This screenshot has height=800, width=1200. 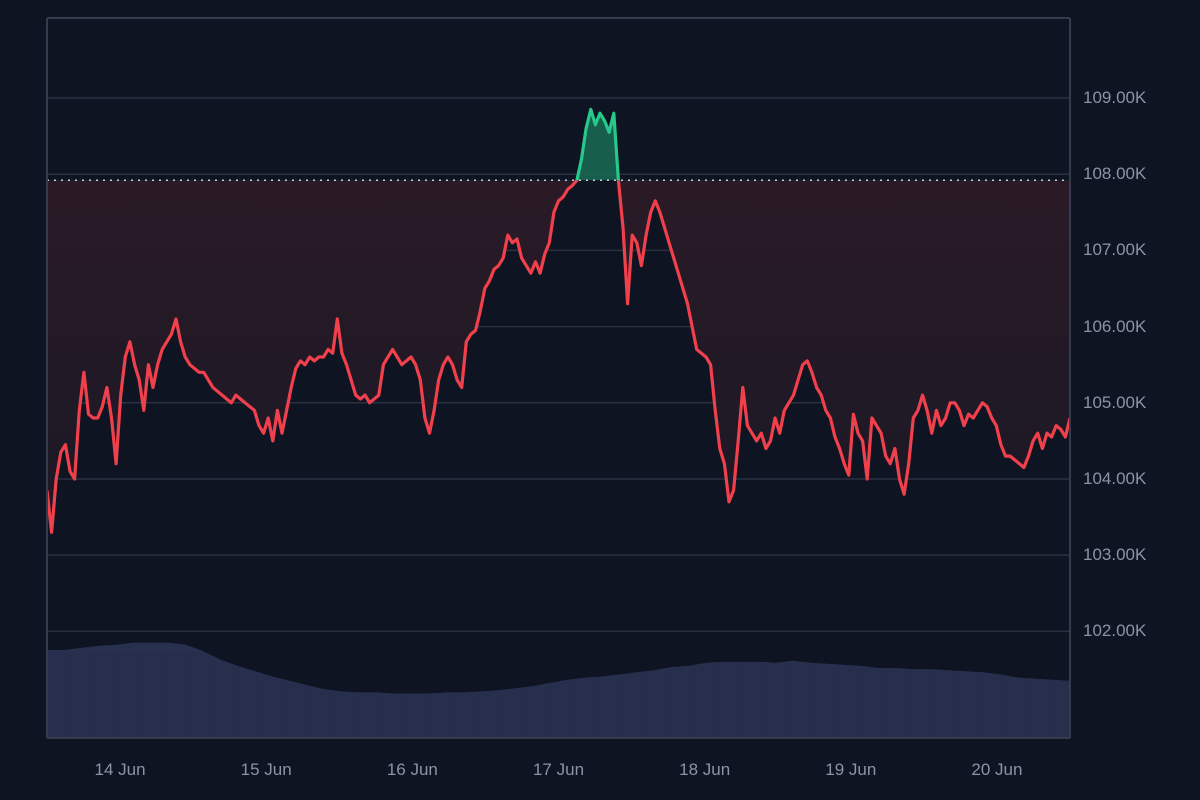 I want to click on x-axis-label: 18 Jun, so click(x=705, y=769).